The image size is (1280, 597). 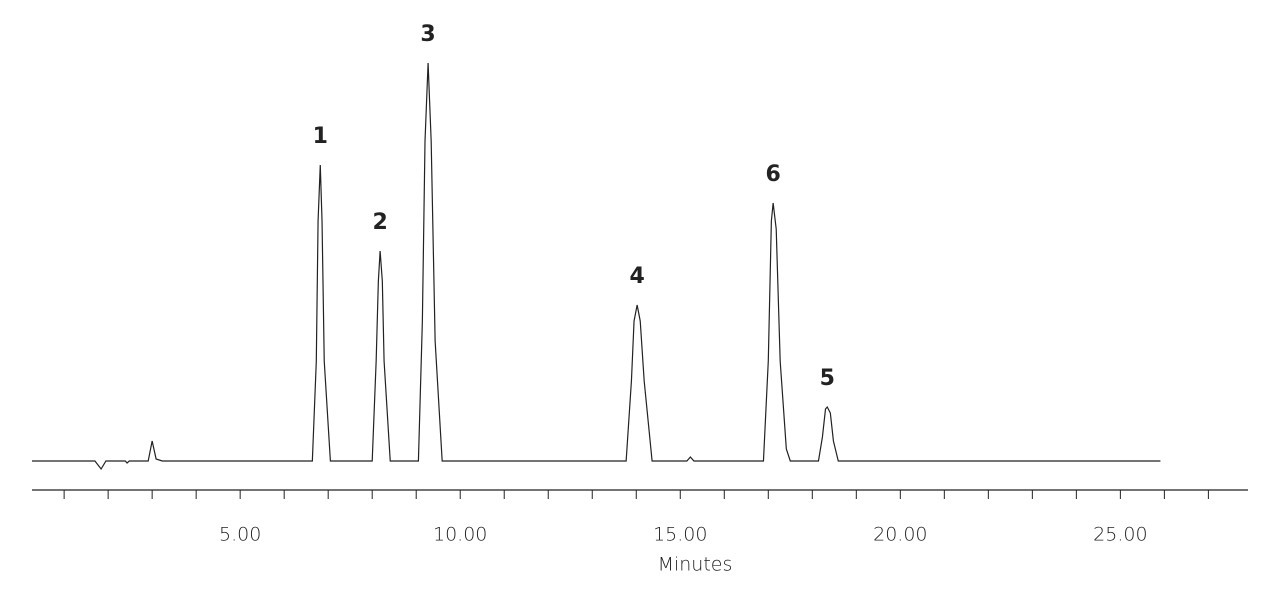 I want to click on peak-label: 5, so click(x=827, y=378).